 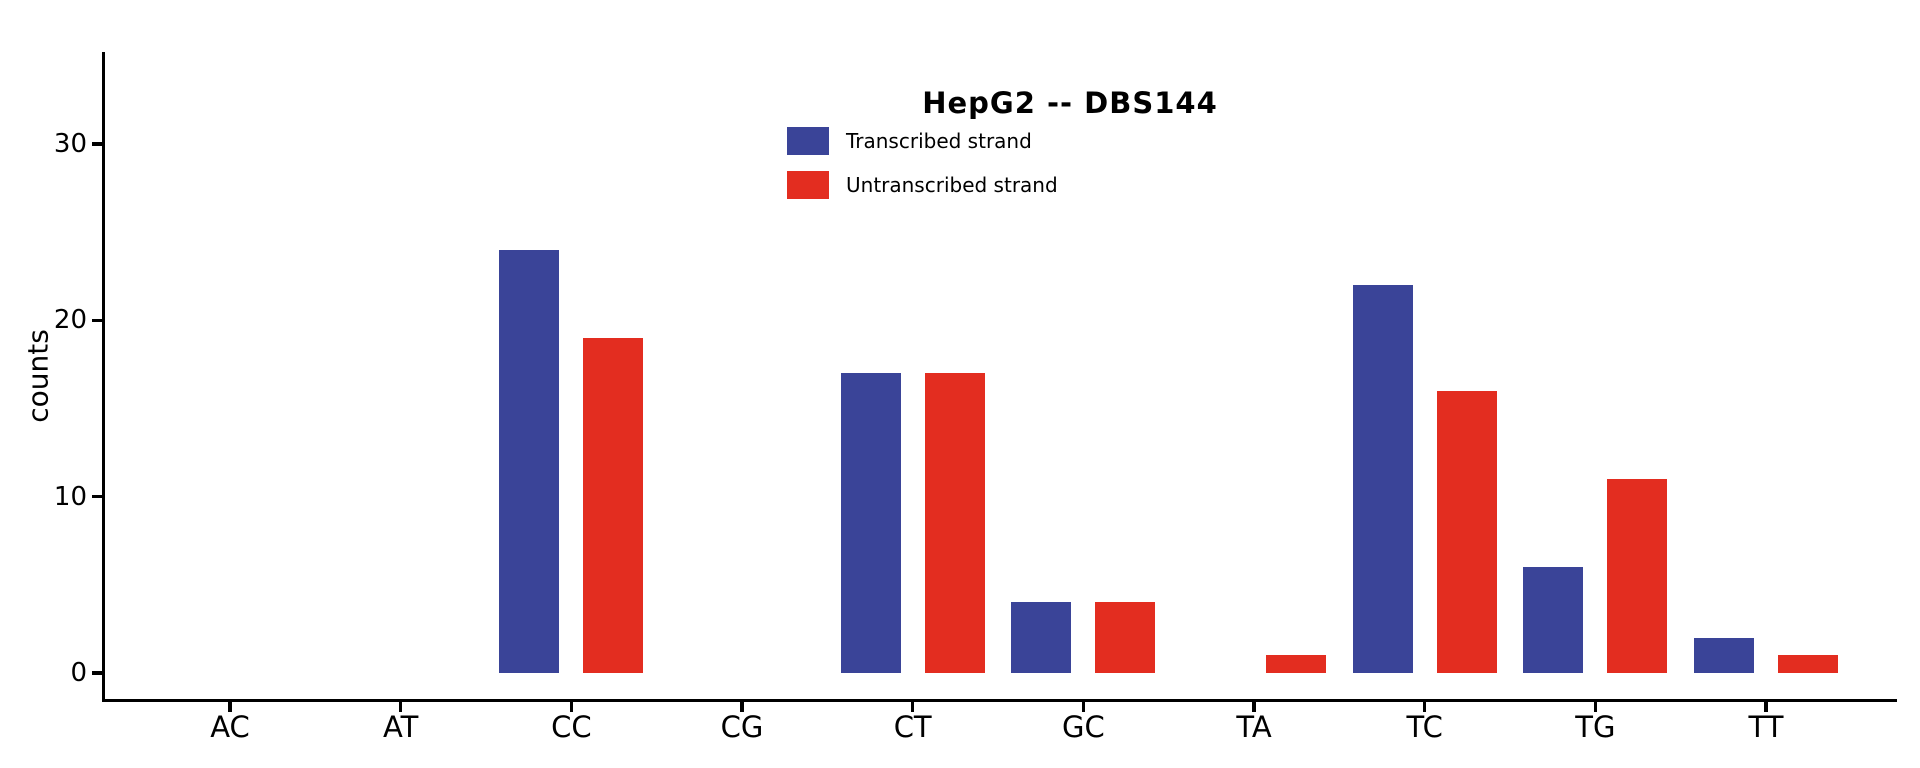 What do you see at coordinates (1553, 620) in the screenshot?
I see `bar-TG-transcribed` at bounding box center [1553, 620].